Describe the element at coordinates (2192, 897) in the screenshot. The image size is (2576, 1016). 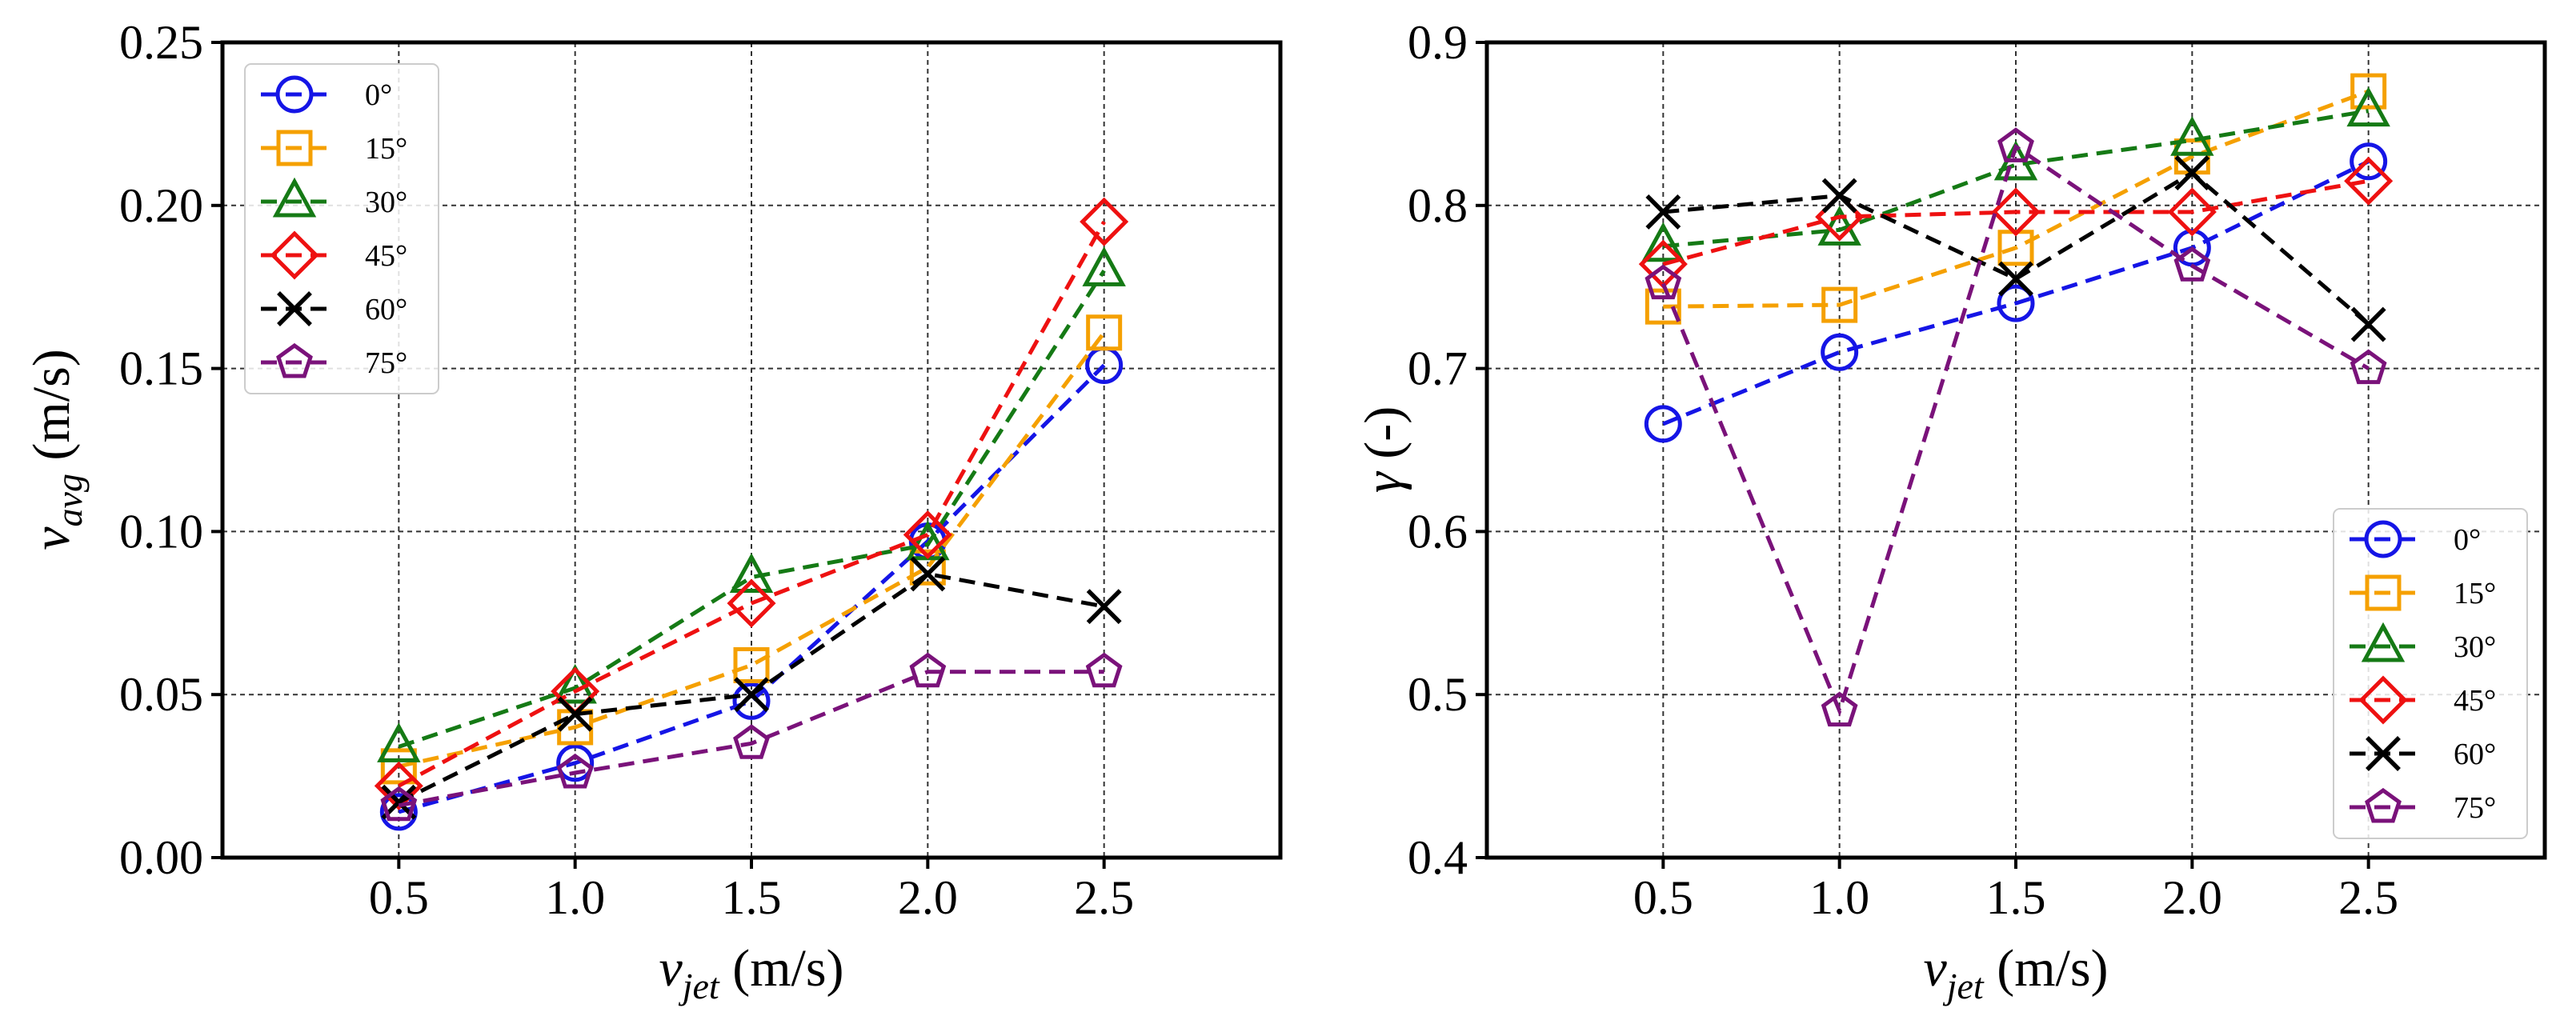
I see `x-tick-label: 2.0` at that location.